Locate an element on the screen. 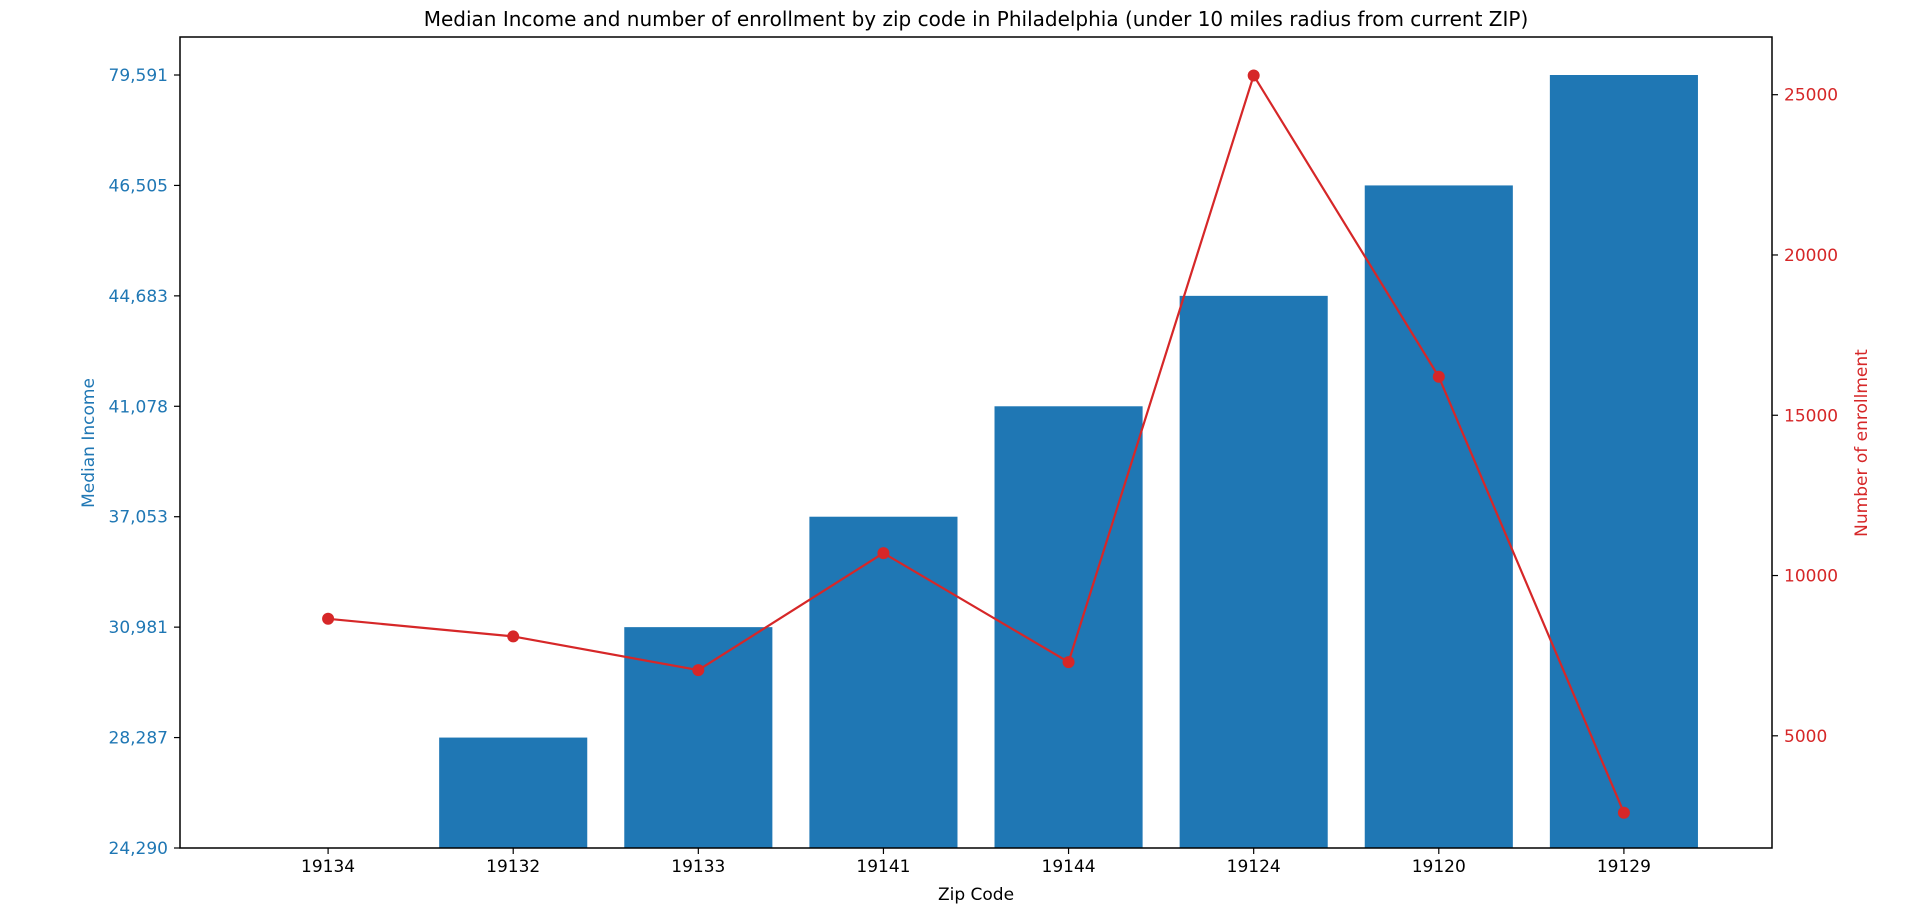  x-tick-label-19129: 19129 is located at coordinates (1624, 867).